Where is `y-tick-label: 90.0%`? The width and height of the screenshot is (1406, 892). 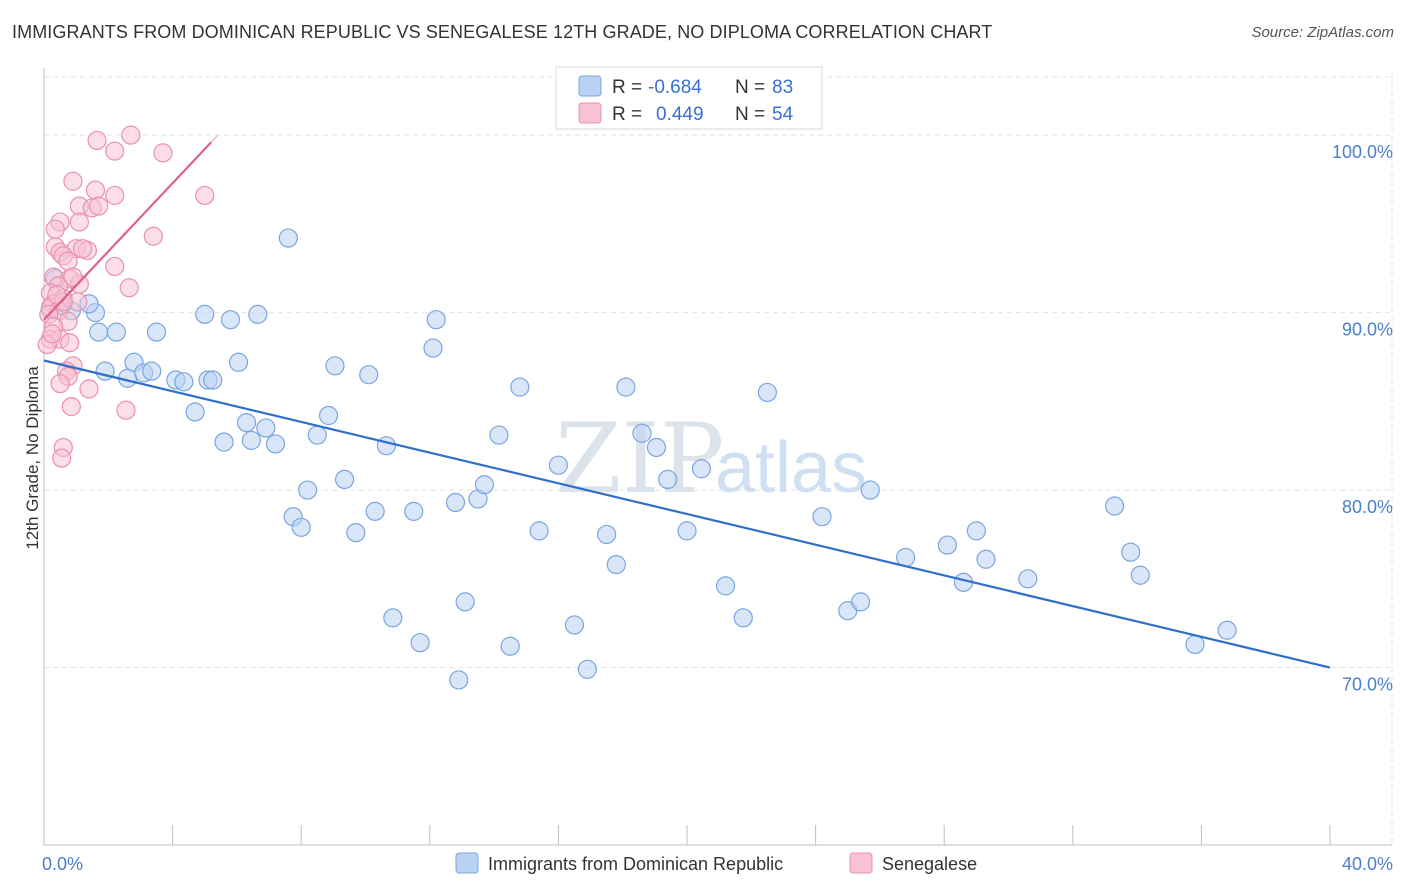 y-tick-label: 90.0% is located at coordinates (1367, 330).